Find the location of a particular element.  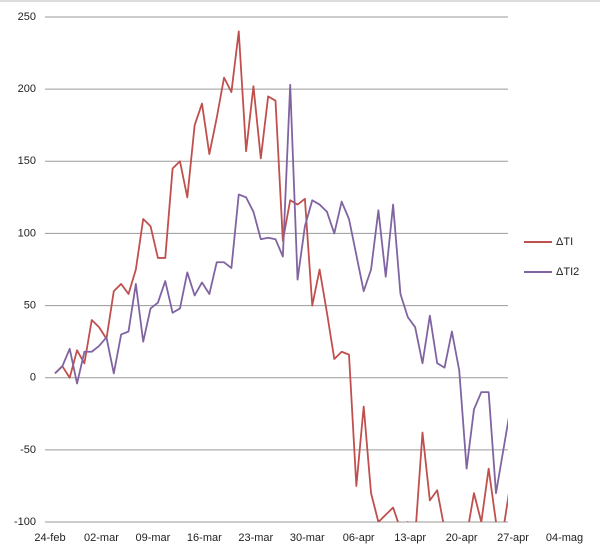

x-tick-label: 24-feb is located at coordinates (49, 538).